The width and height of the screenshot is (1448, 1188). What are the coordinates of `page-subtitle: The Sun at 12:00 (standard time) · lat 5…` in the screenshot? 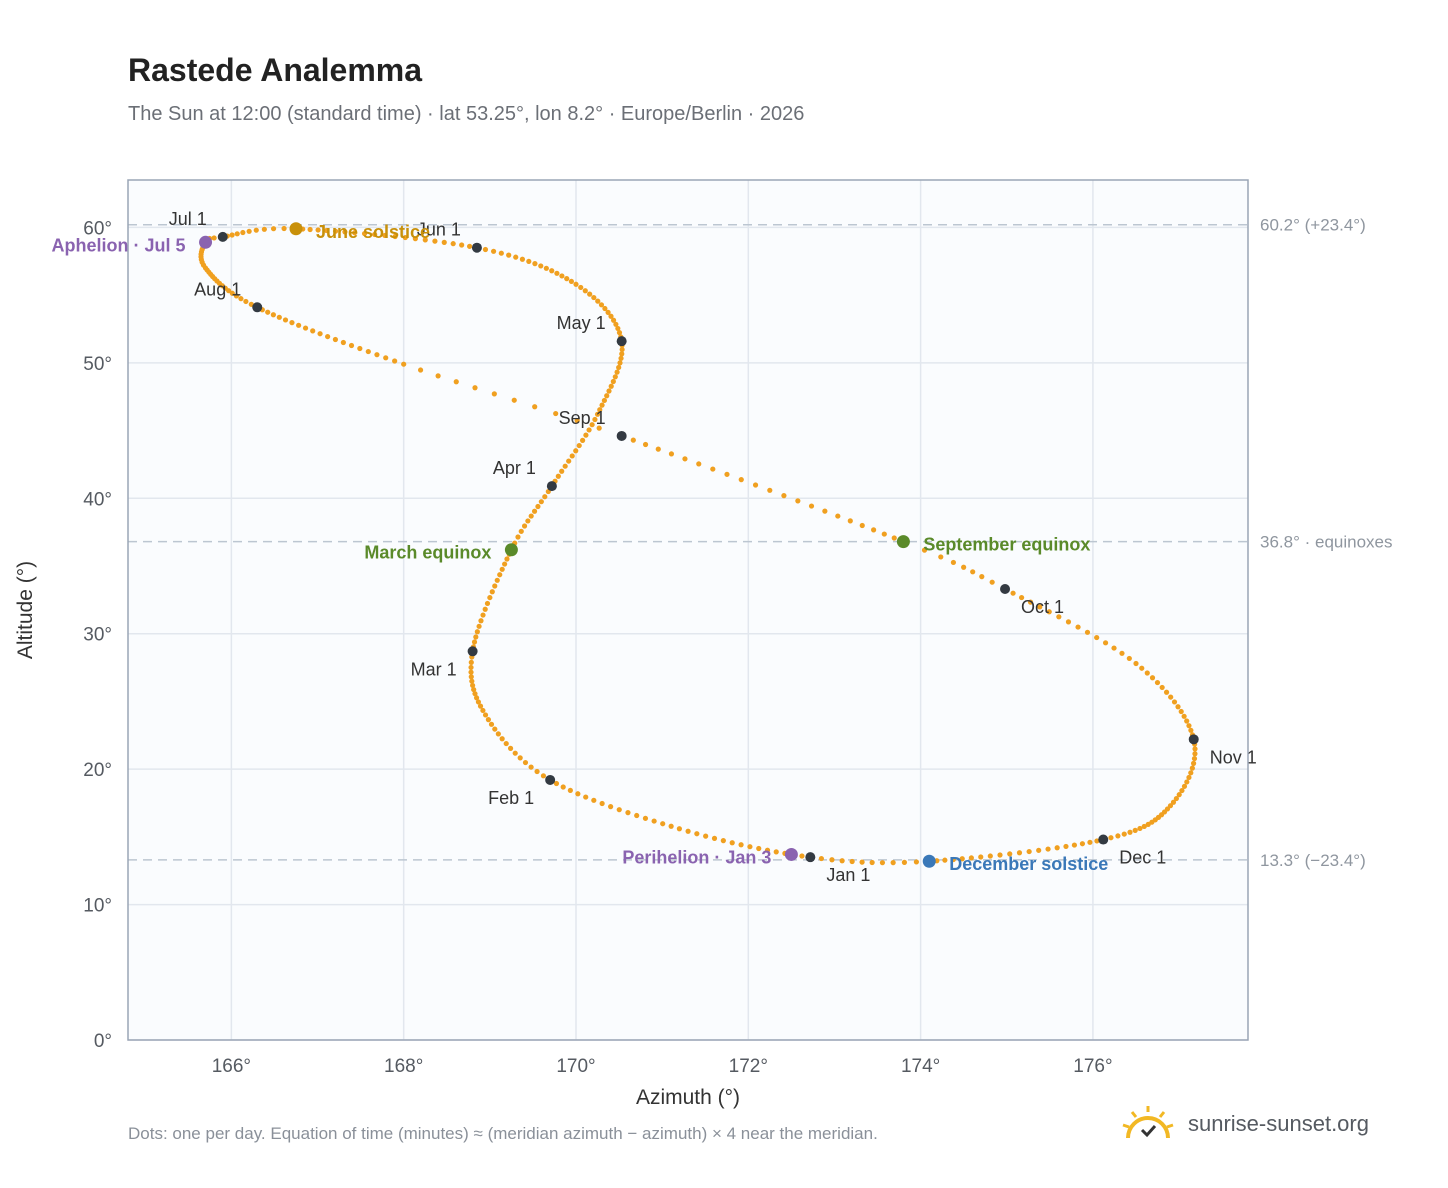 It's located at (466, 114).